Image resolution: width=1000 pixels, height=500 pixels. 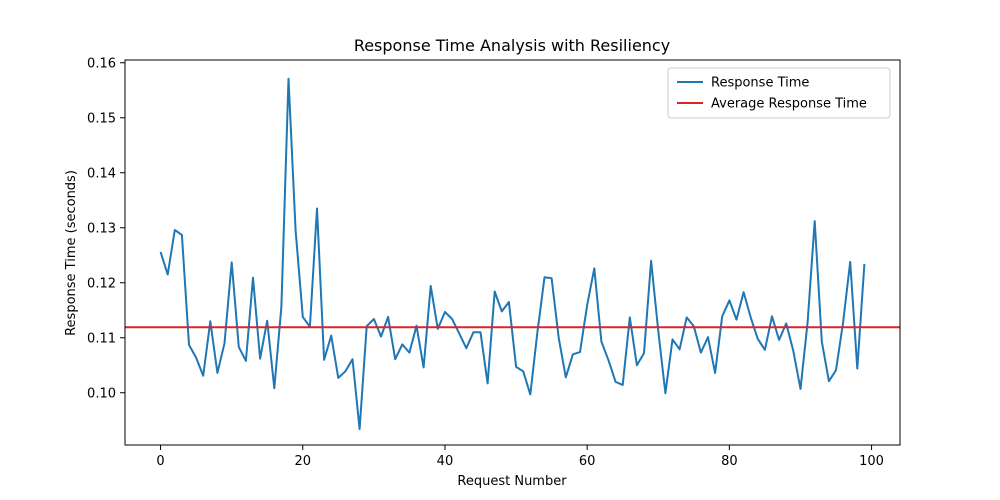 I want to click on y-tick-label: 0.10, so click(x=101, y=393).